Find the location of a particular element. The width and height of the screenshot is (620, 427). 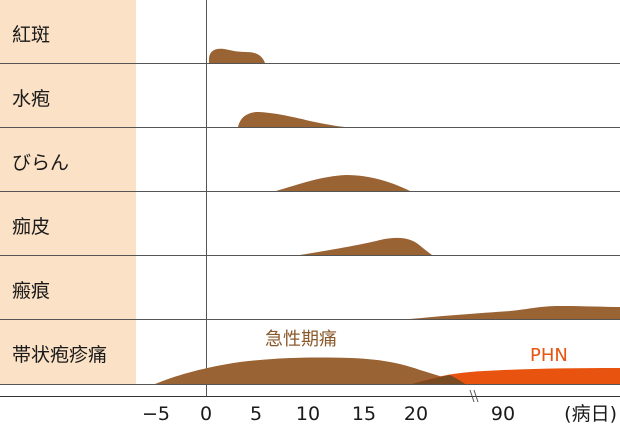

row-label-1: 水疱 is located at coordinates (31, 99).